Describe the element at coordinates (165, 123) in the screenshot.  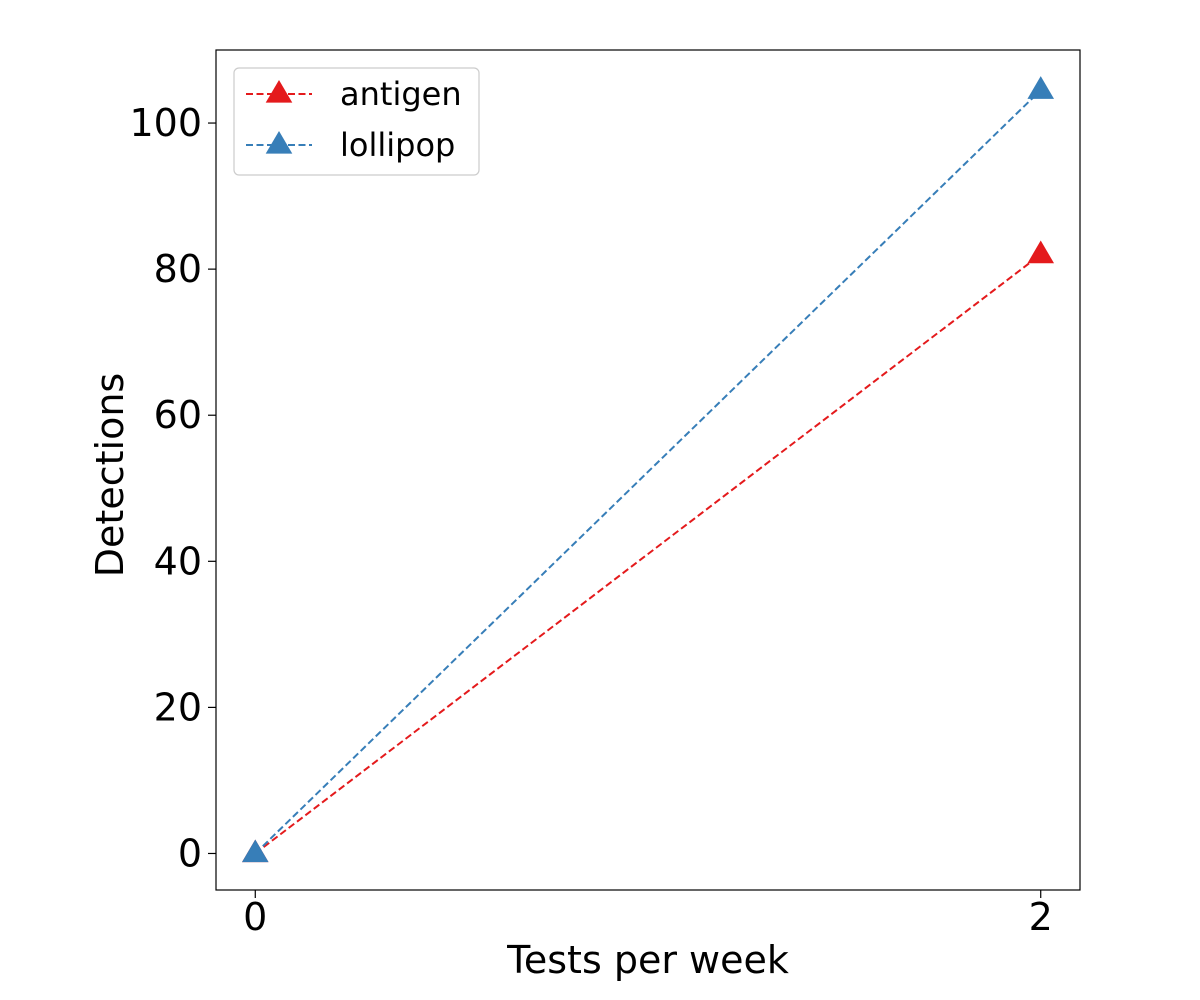
I see `y-tick-label: 100` at that location.